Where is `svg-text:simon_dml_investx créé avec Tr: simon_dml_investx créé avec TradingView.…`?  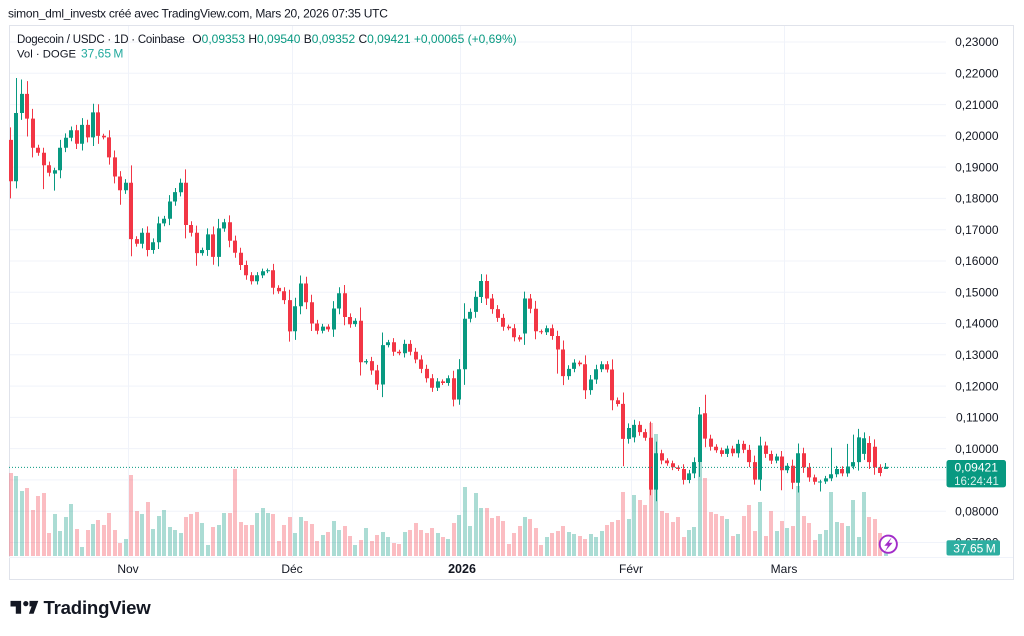
svg-text:simon_dml_investx créé avec Tr: simon_dml_investx créé avec TradingView.… is located at coordinates (198, 14).